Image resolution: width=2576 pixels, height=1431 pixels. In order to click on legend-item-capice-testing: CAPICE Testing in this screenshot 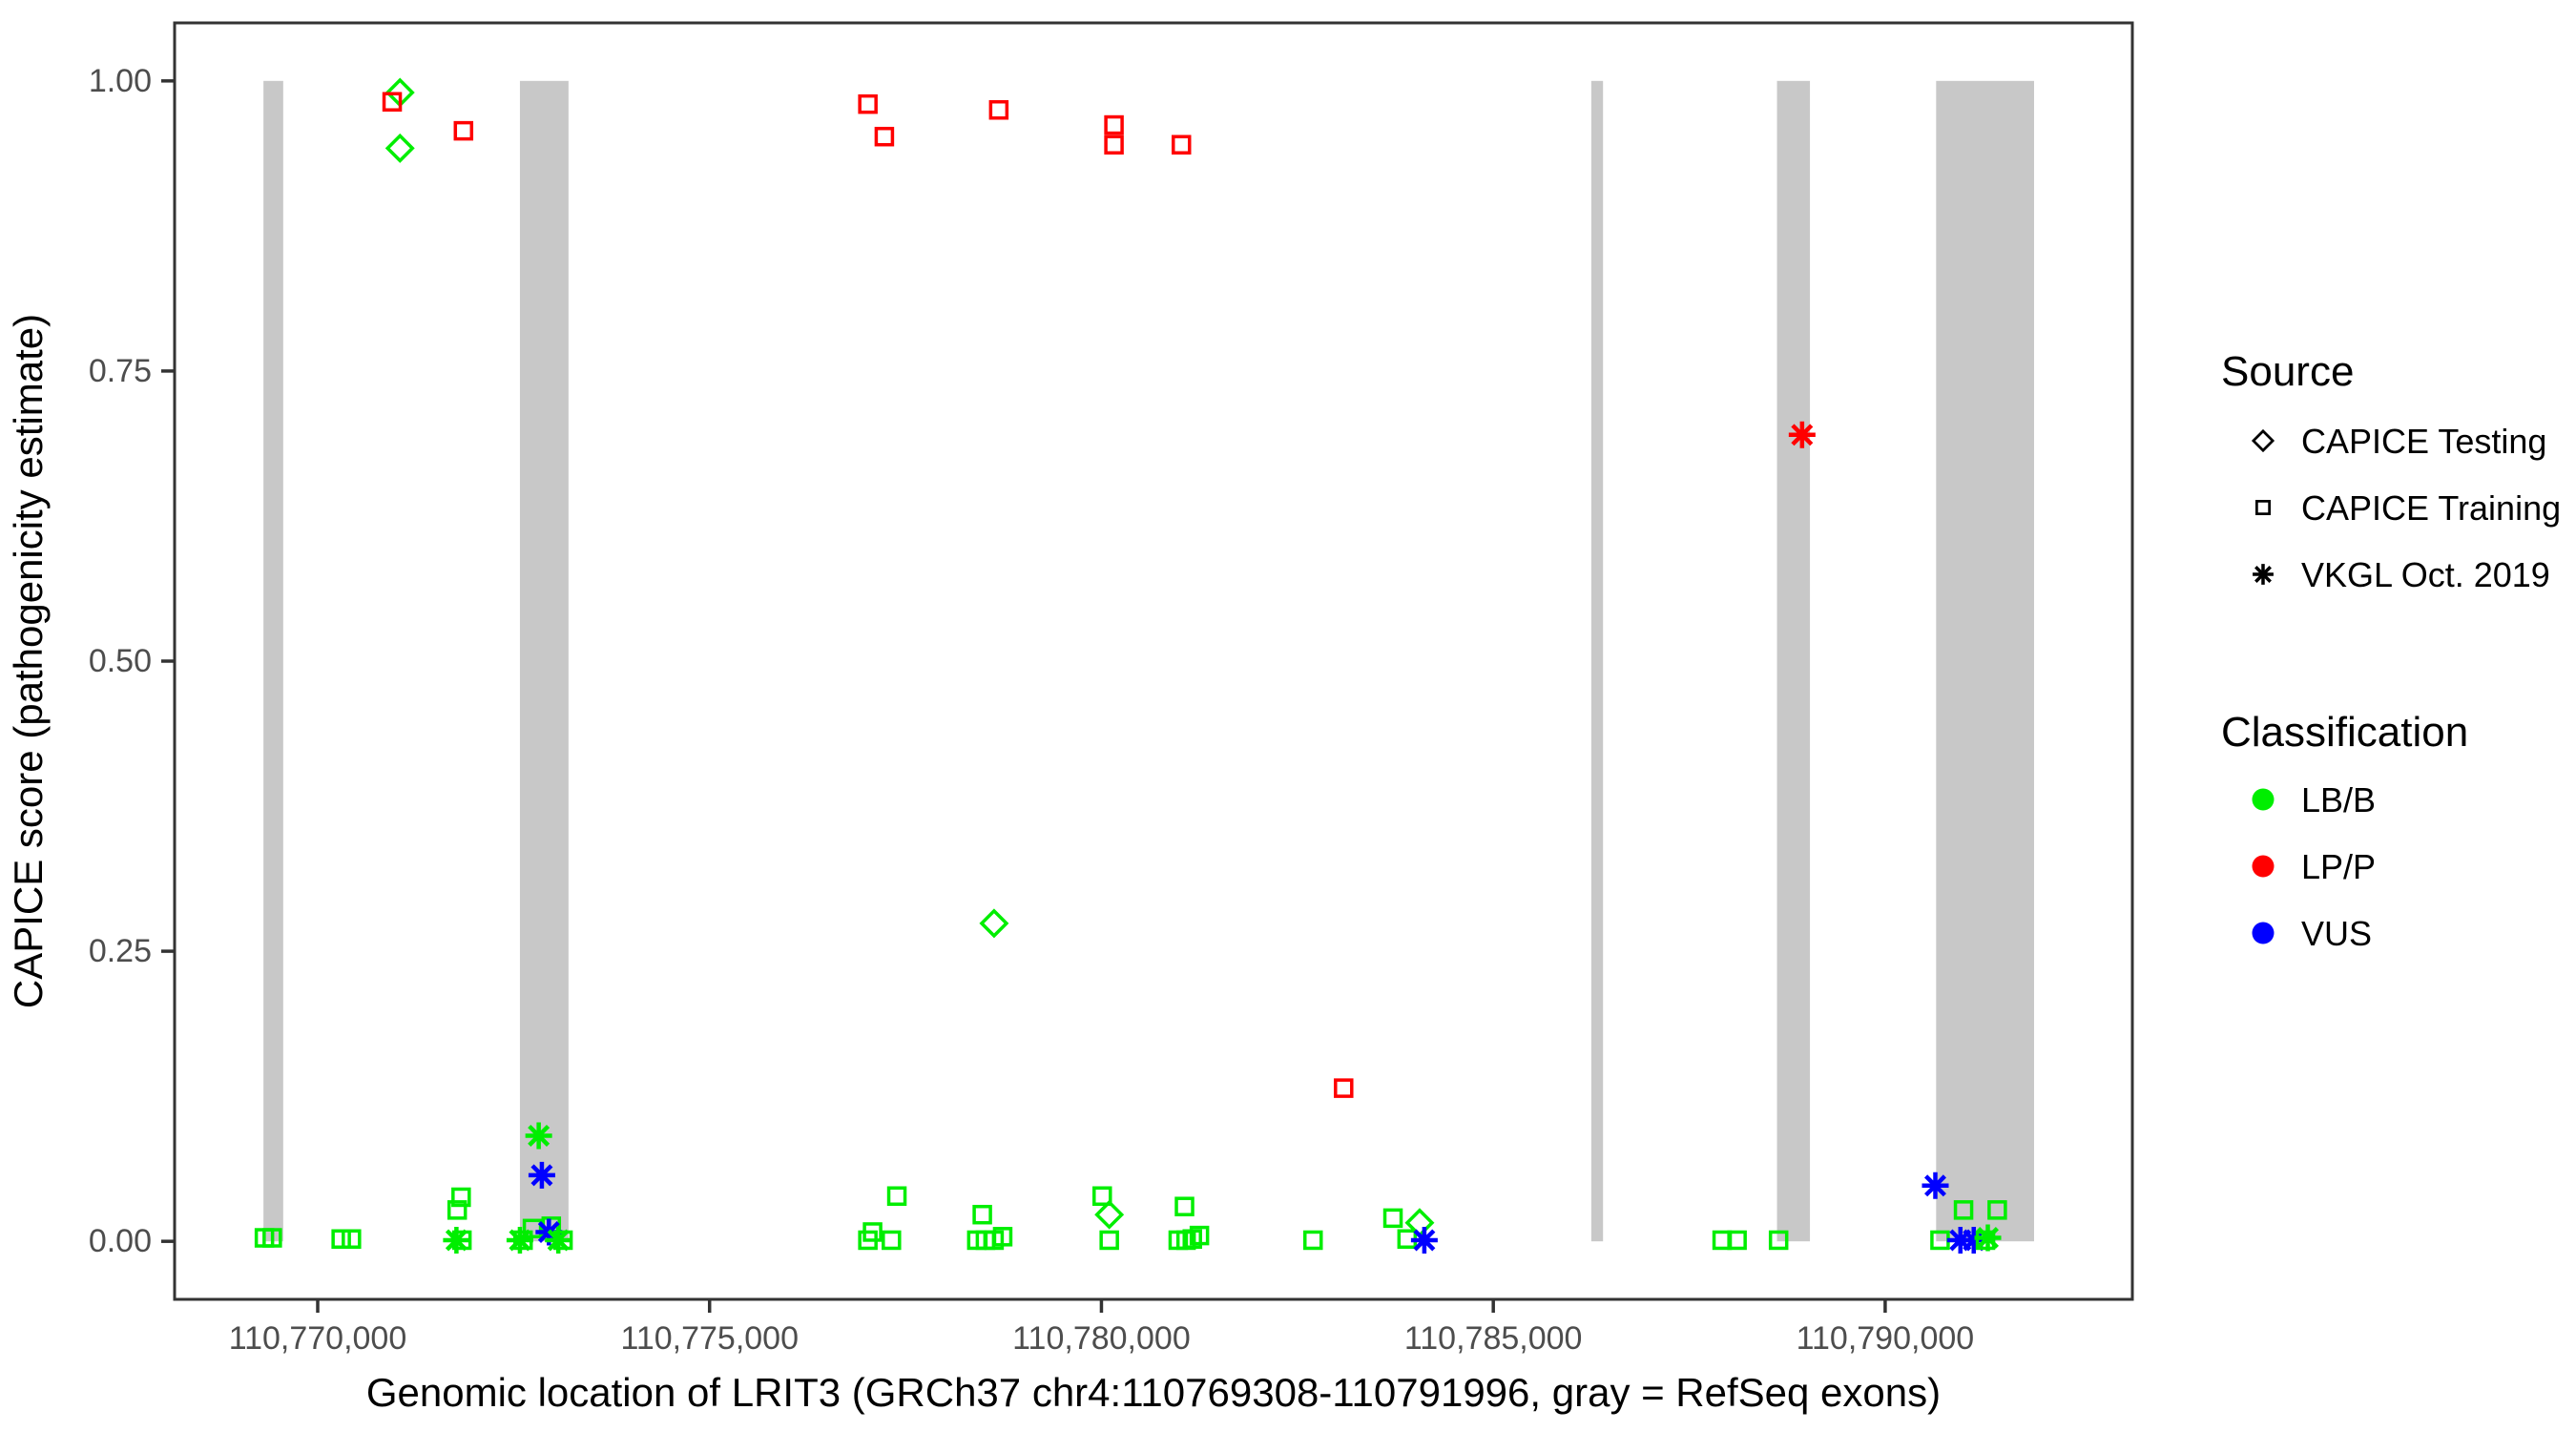, I will do `click(2423, 441)`.